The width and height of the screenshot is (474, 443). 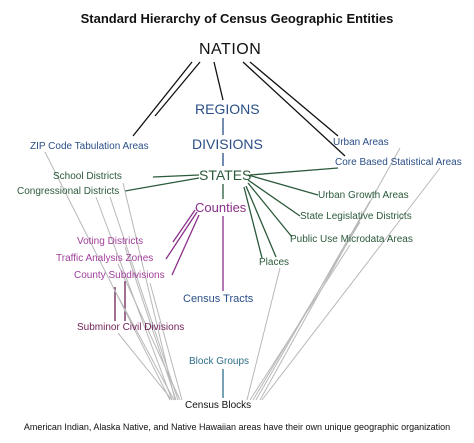 I want to click on node-divisions: DIVISIONS, so click(x=227, y=144).